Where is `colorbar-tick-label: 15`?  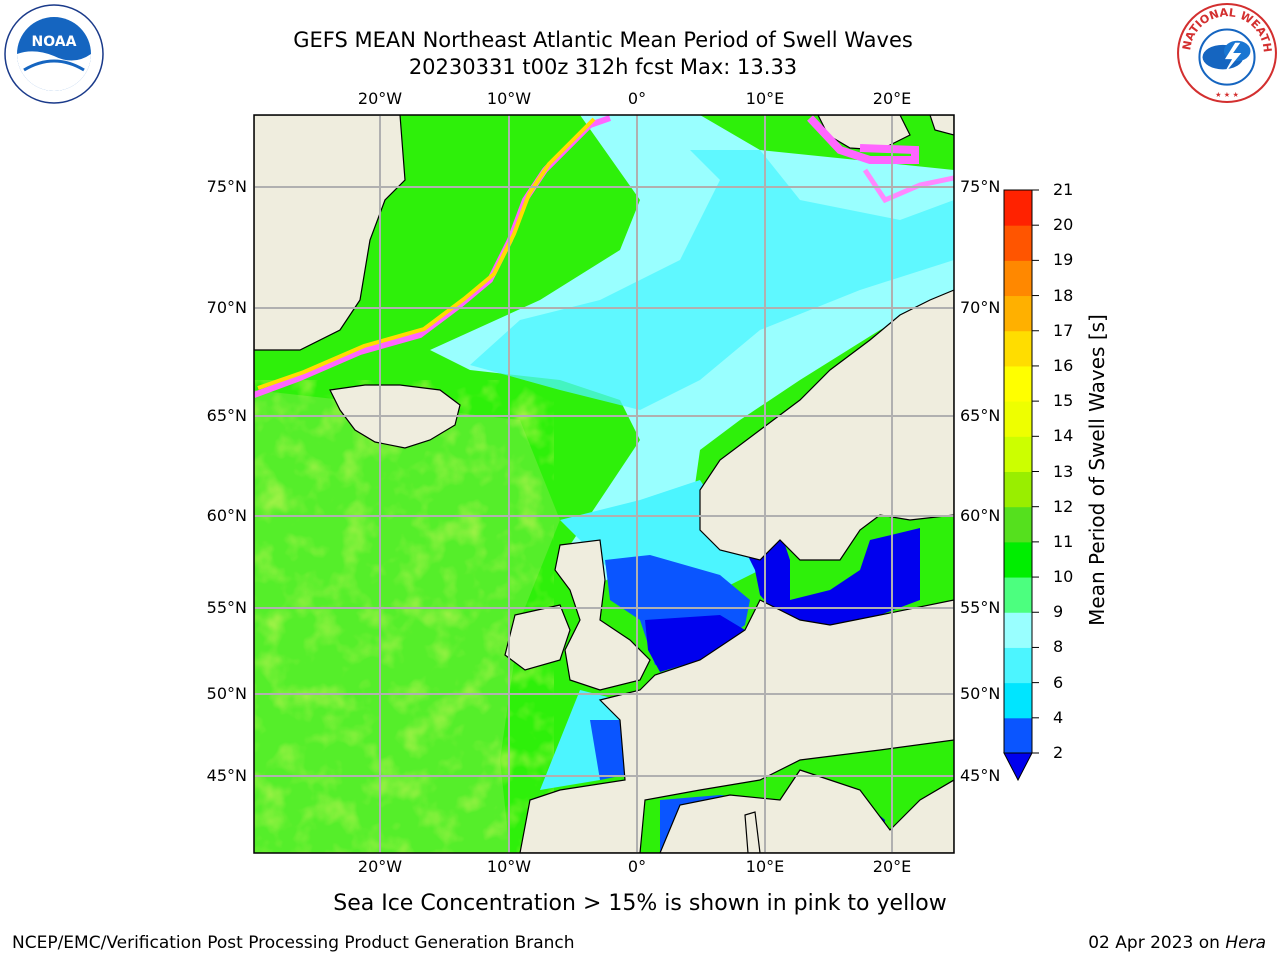 colorbar-tick-label: 15 is located at coordinates (1063, 401).